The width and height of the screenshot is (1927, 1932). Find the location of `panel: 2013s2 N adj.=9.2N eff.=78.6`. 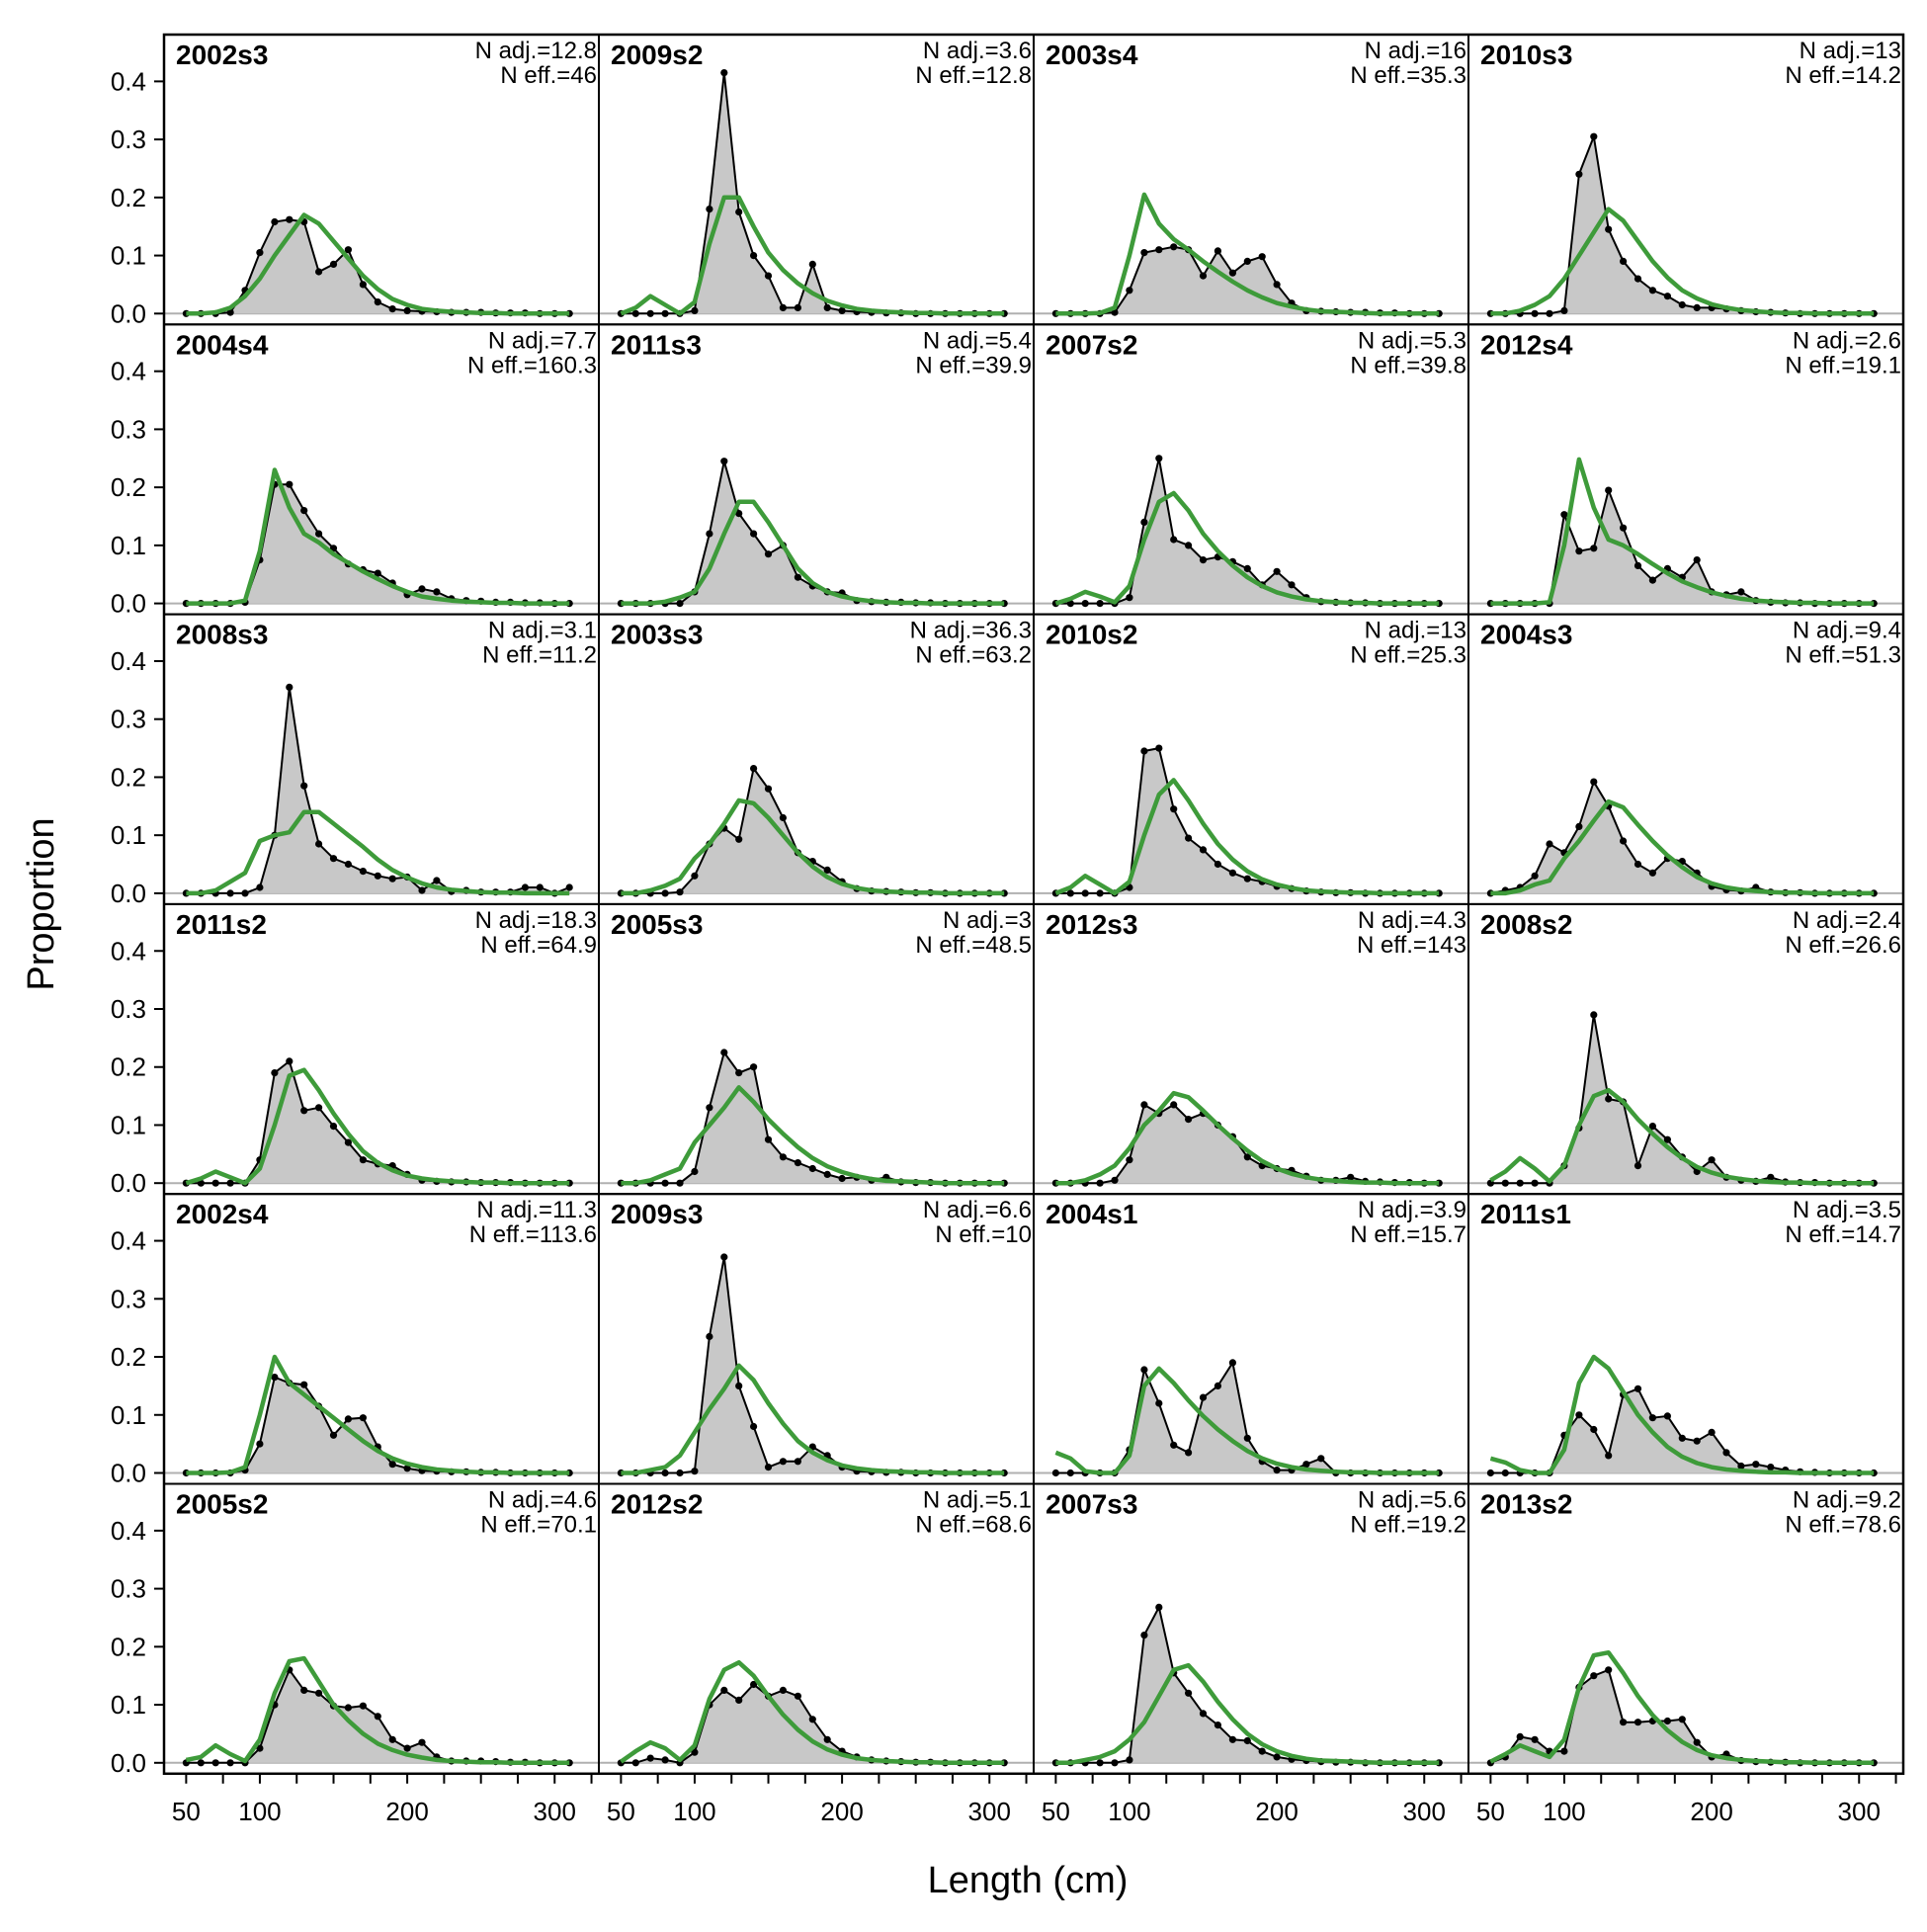

panel: 2013s2 N adj.=9.2N eff.=78.6 is located at coordinates (1685, 1628).